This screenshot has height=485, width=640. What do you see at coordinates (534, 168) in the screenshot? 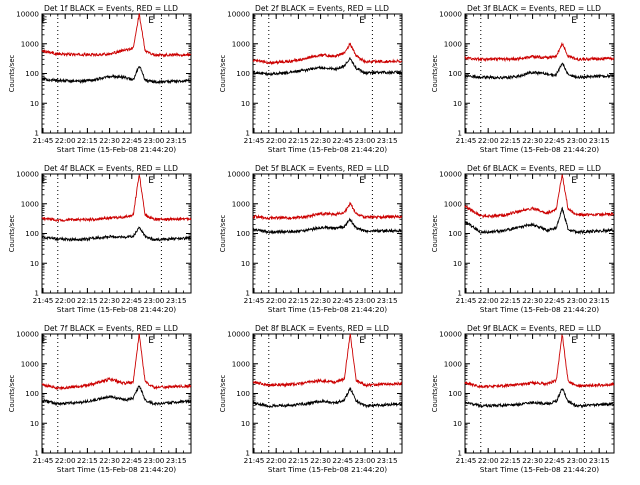
I see `plot-title: Det 6f BLACK = Events, RED = LLD` at bounding box center [534, 168].